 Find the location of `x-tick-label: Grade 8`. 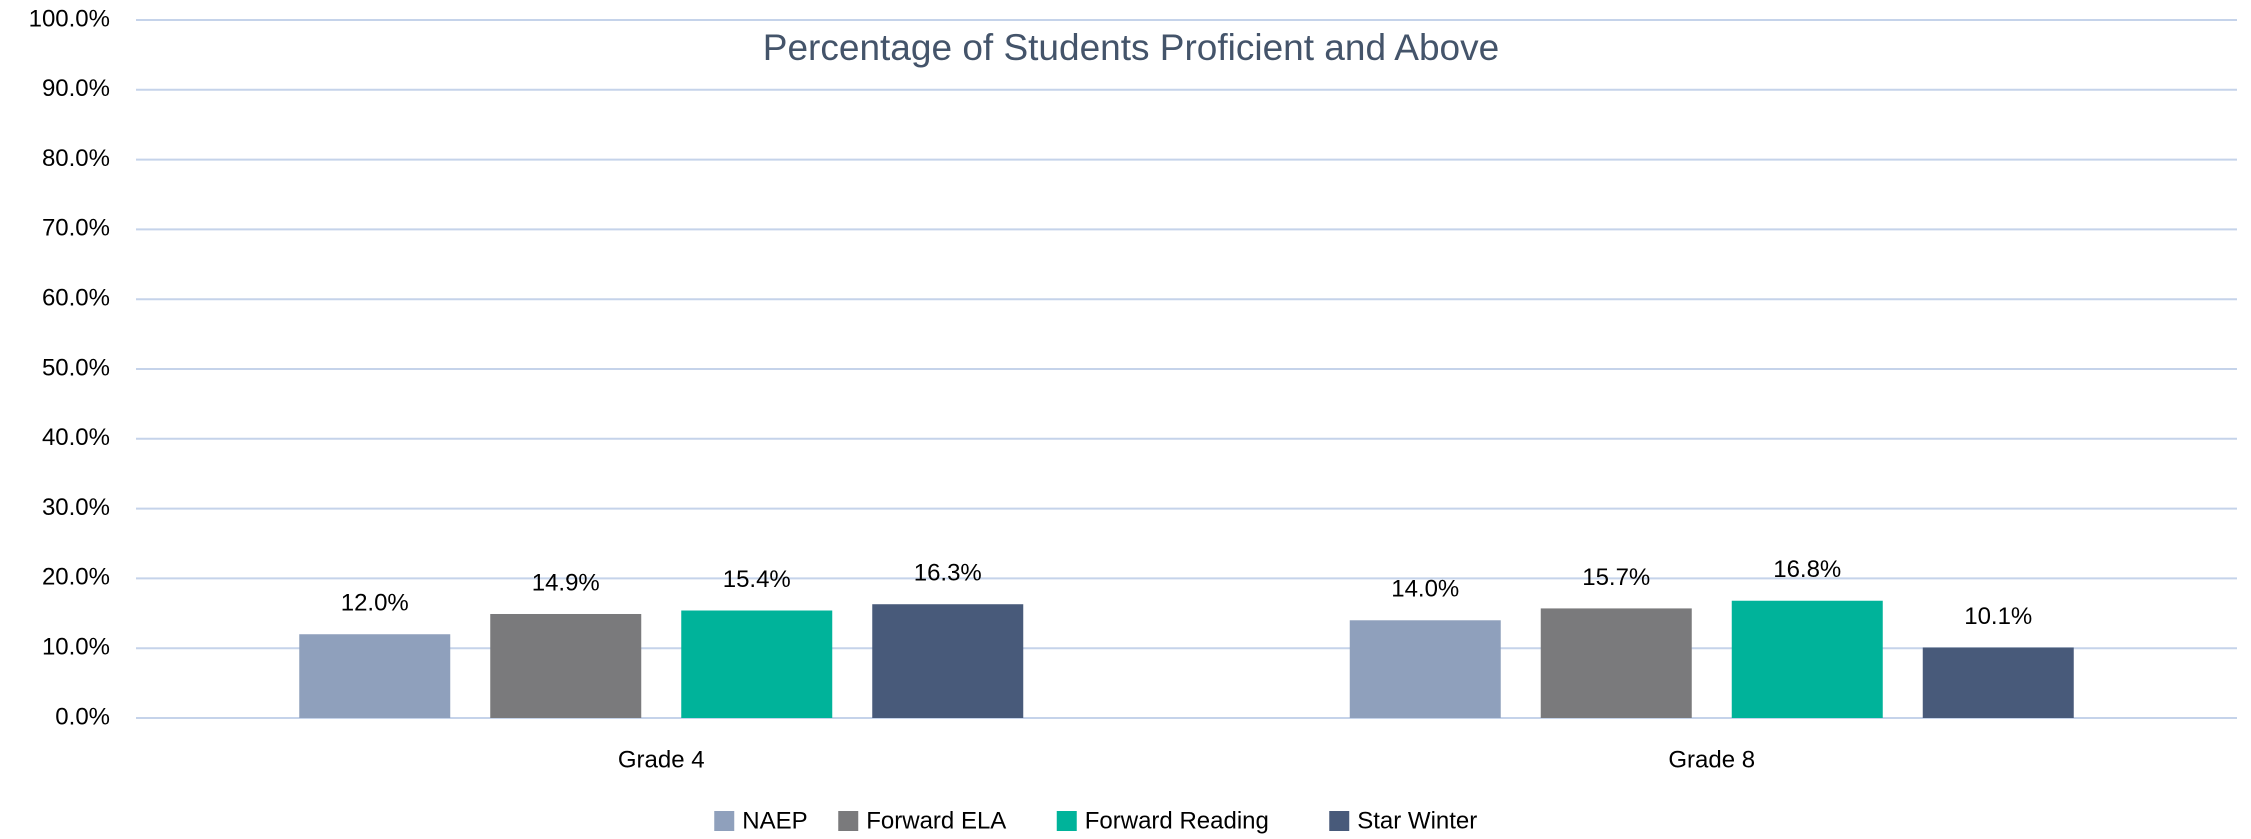

x-tick-label: Grade 8 is located at coordinates (1711, 759).